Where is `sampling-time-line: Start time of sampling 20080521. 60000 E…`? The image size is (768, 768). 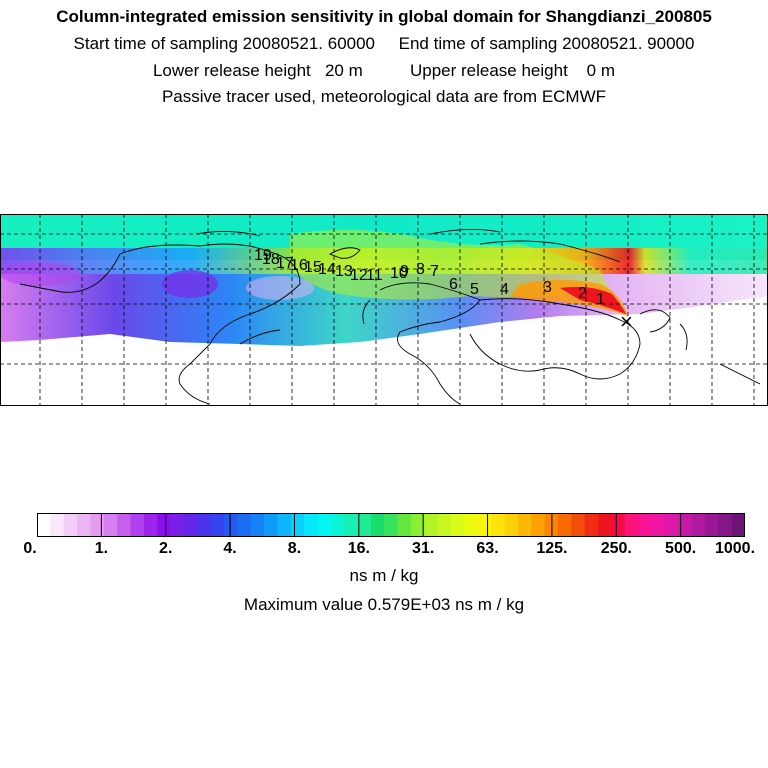 sampling-time-line: Start time of sampling 20080521. 60000 E… is located at coordinates (384, 43).